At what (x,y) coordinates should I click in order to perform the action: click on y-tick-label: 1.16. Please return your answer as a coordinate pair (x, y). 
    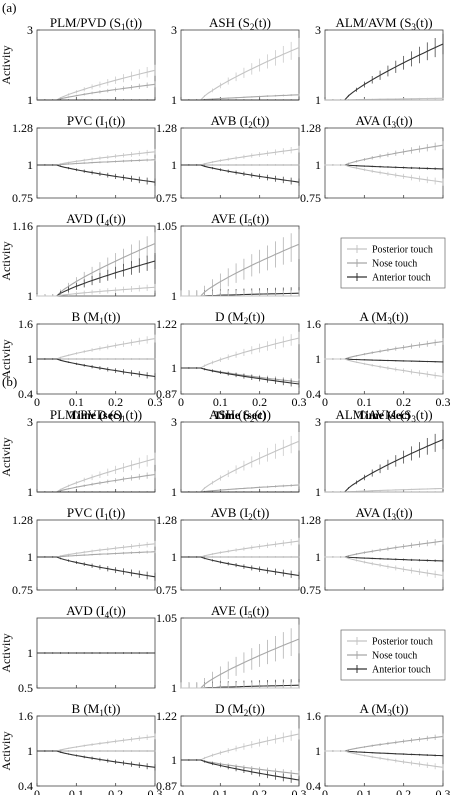
    Looking at the image, I should click on (22, 226).